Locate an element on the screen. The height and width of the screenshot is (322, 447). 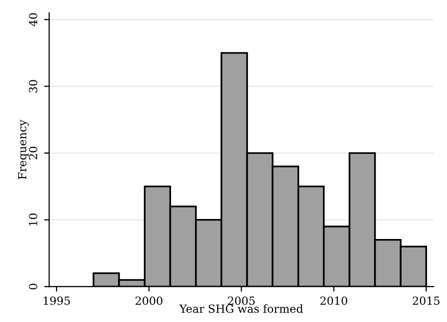
x-tick-label: 2000 is located at coordinates (149, 300).